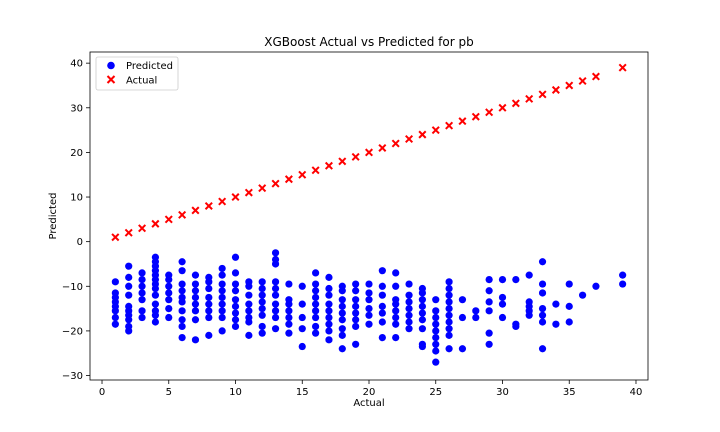 This screenshot has width=720, height=432. Describe the element at coordinates (111, 79) in the screenshot. I see `legend-marker-actual` at that location.